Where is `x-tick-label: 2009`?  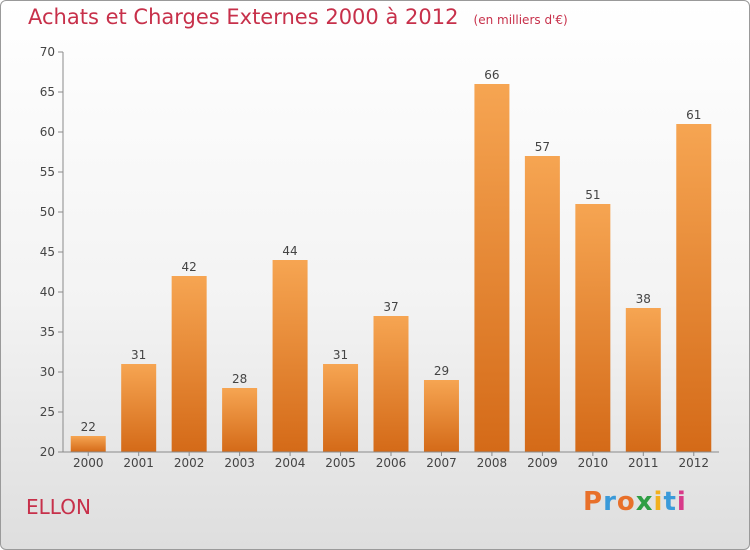
x-tick-label: 2009 is located at coordinates (542, 463).